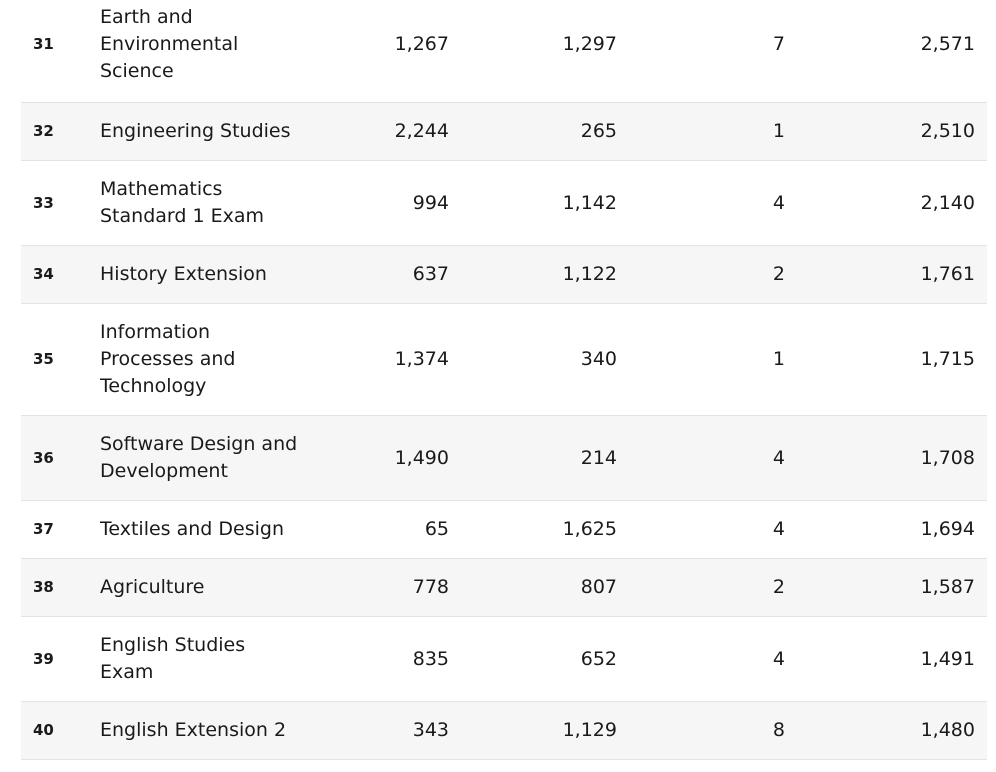 The width and height of the screenshot is (996, 772). What do you see at coordinates (589, 44) in the screenshot?
I see `value-cell: 1,297` at bounding box center [589, 44].